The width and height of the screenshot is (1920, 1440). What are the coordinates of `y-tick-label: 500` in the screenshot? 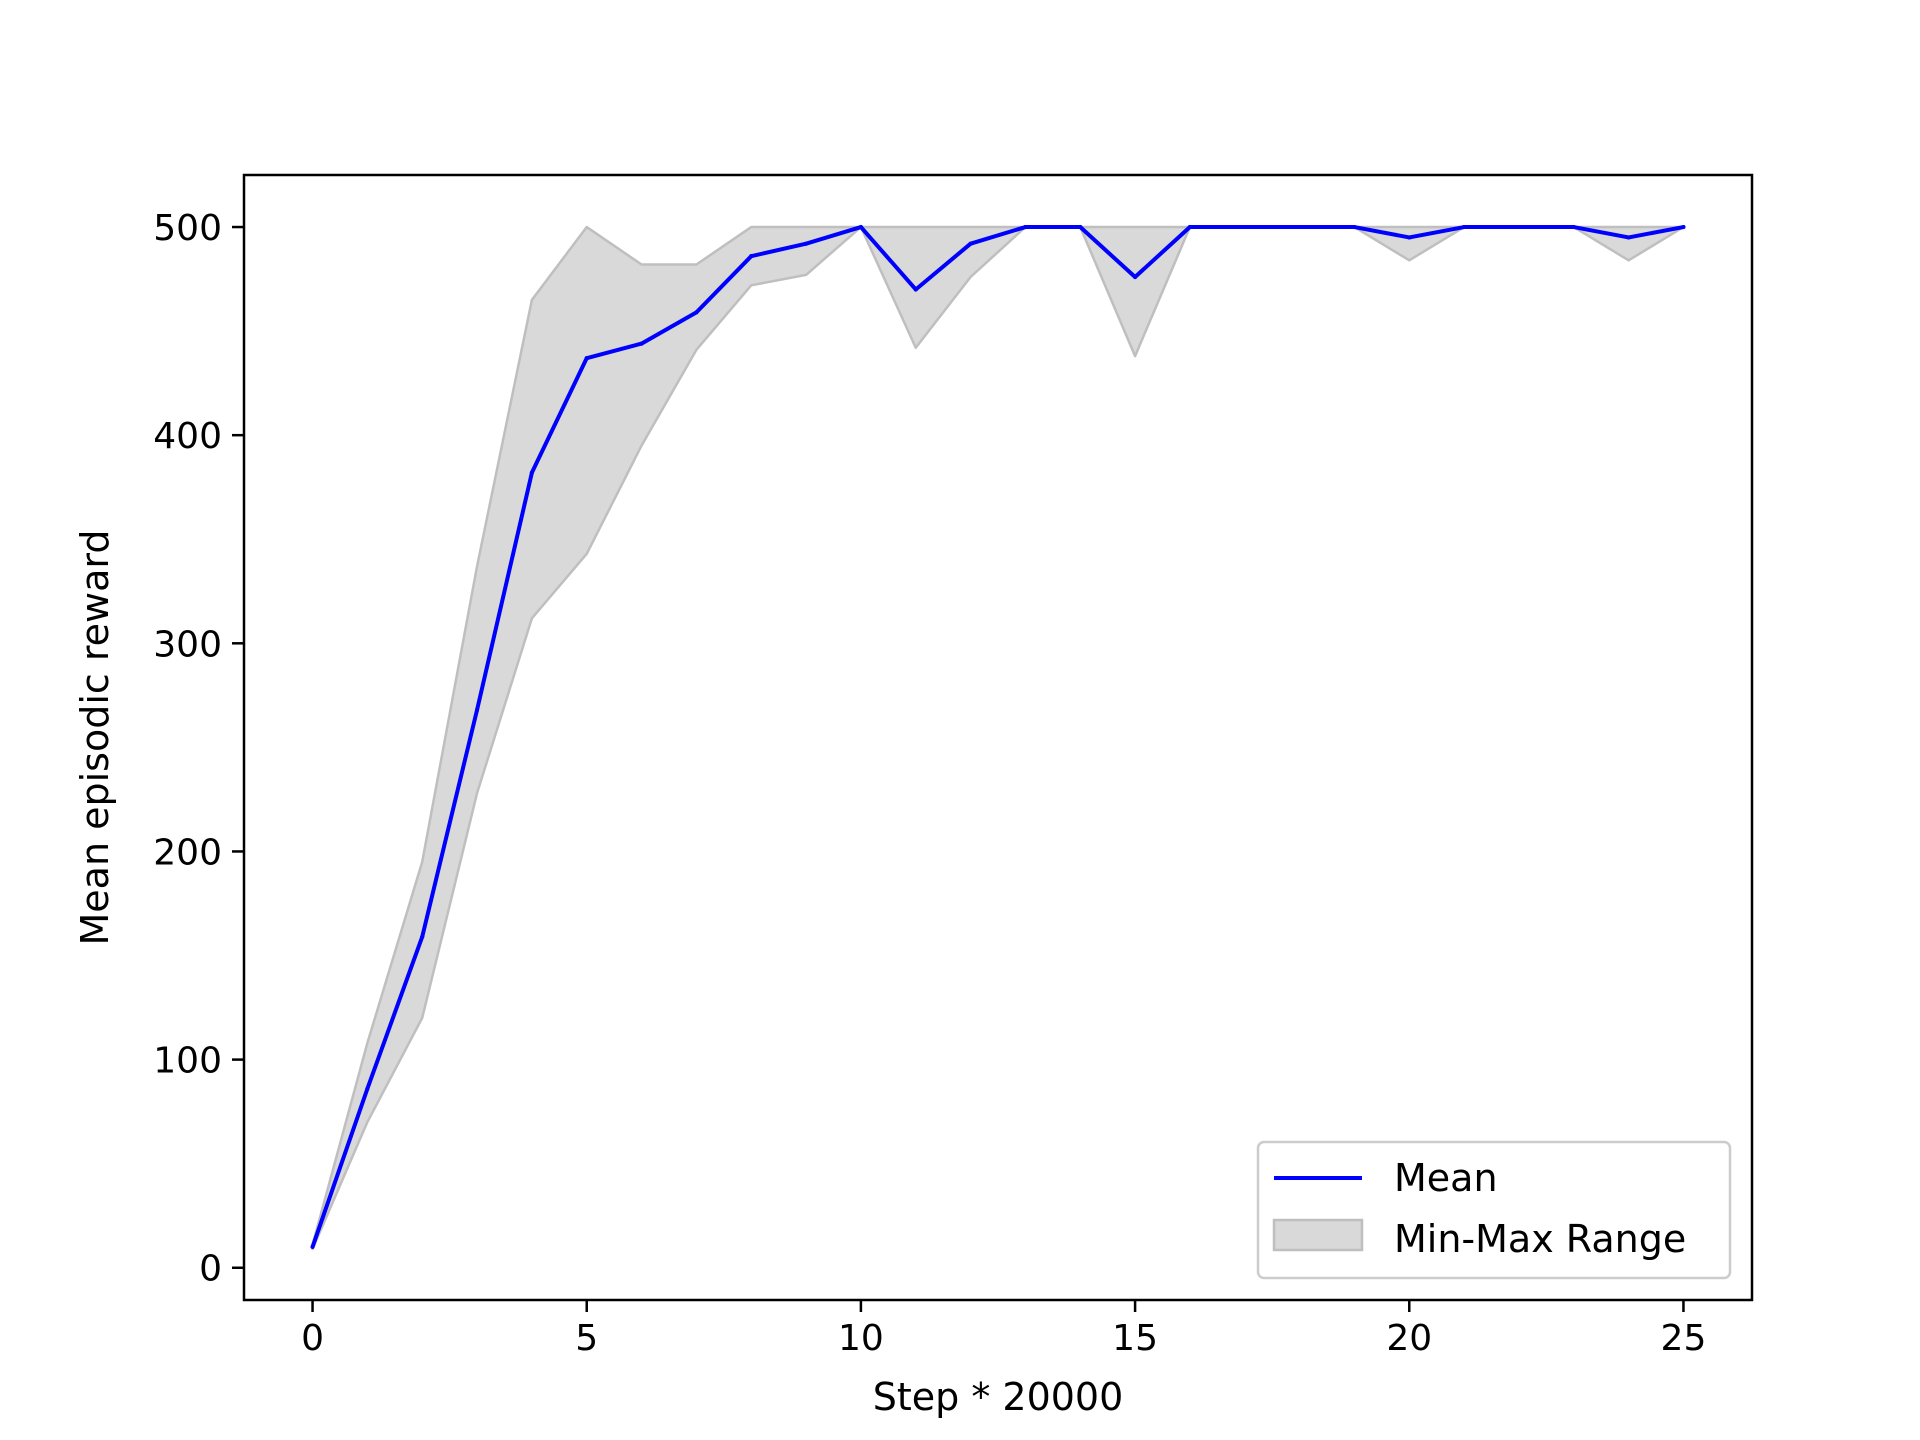 It's located at (187, 228).